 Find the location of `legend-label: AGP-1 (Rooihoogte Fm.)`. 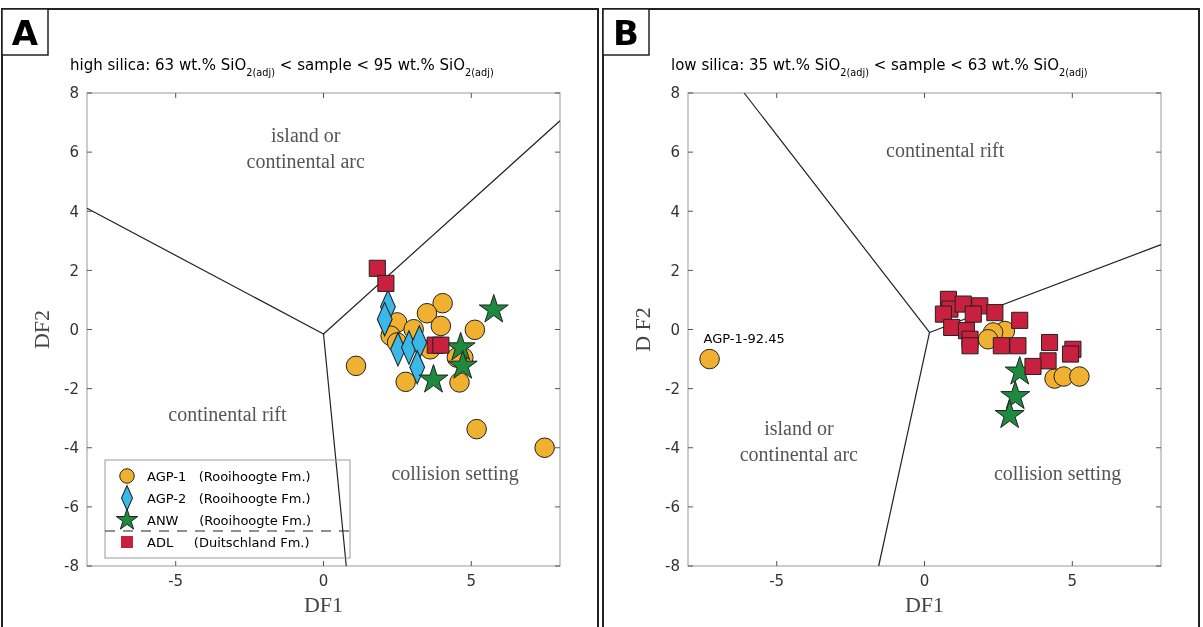

legend-label: AGP-1 (Rooihoogte Fm.) is located at coordinates (229, 476).